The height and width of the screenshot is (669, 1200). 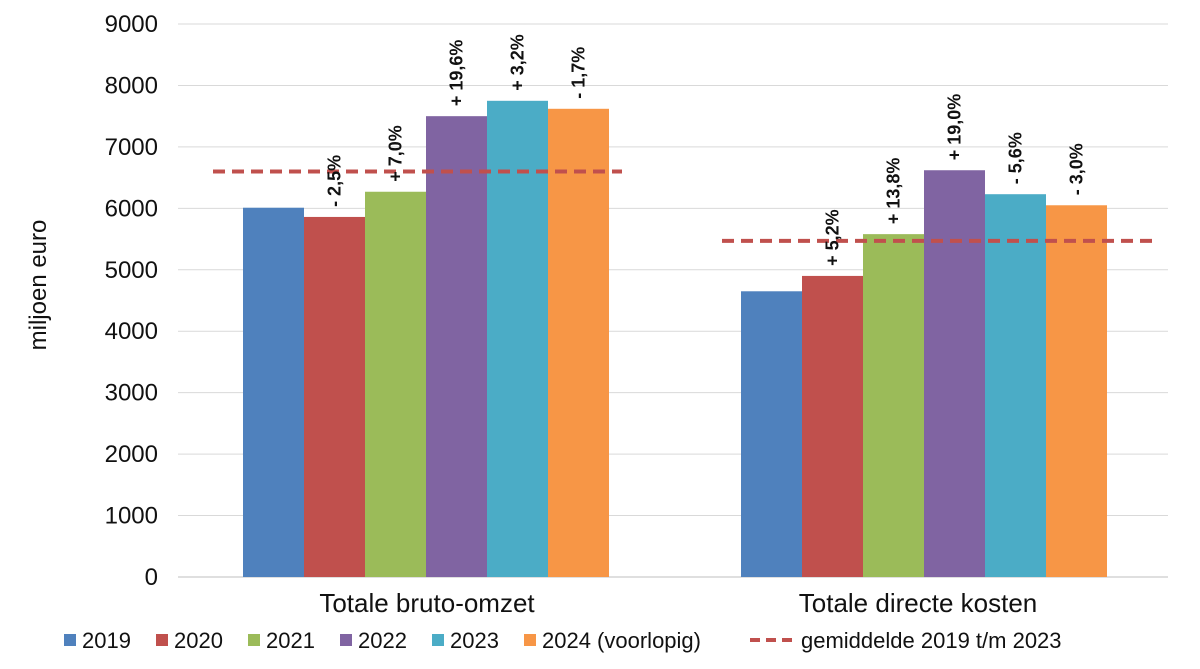 I want to click on legend-label: 2023, so click(x=474, y=640).